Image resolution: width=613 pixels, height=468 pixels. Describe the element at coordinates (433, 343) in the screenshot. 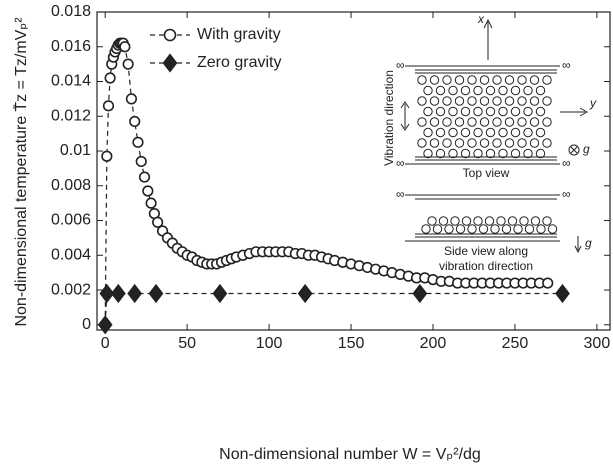

I see `x-tick-label: 200` at that location.